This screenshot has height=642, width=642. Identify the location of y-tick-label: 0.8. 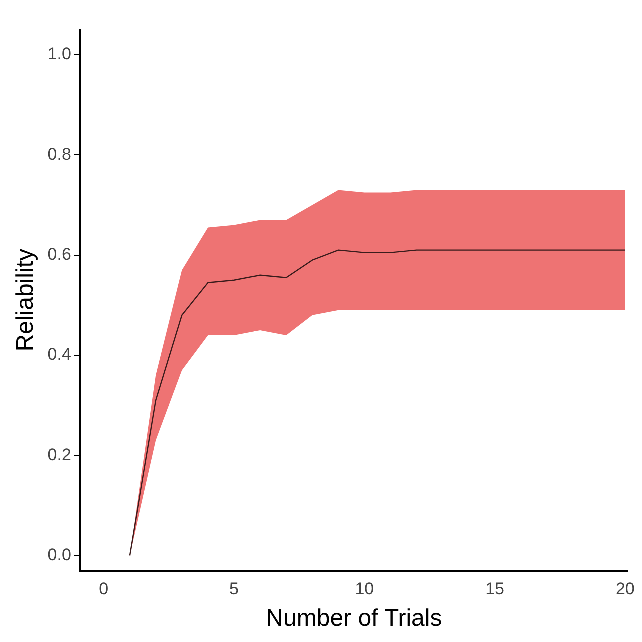
(60, 154).